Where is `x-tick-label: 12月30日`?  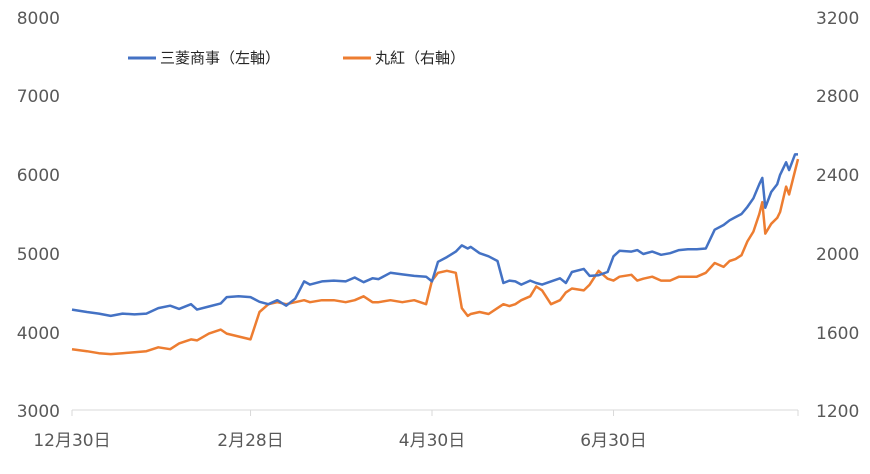
x-tick-label: 12月30日 is located at coordinates (71, 441).